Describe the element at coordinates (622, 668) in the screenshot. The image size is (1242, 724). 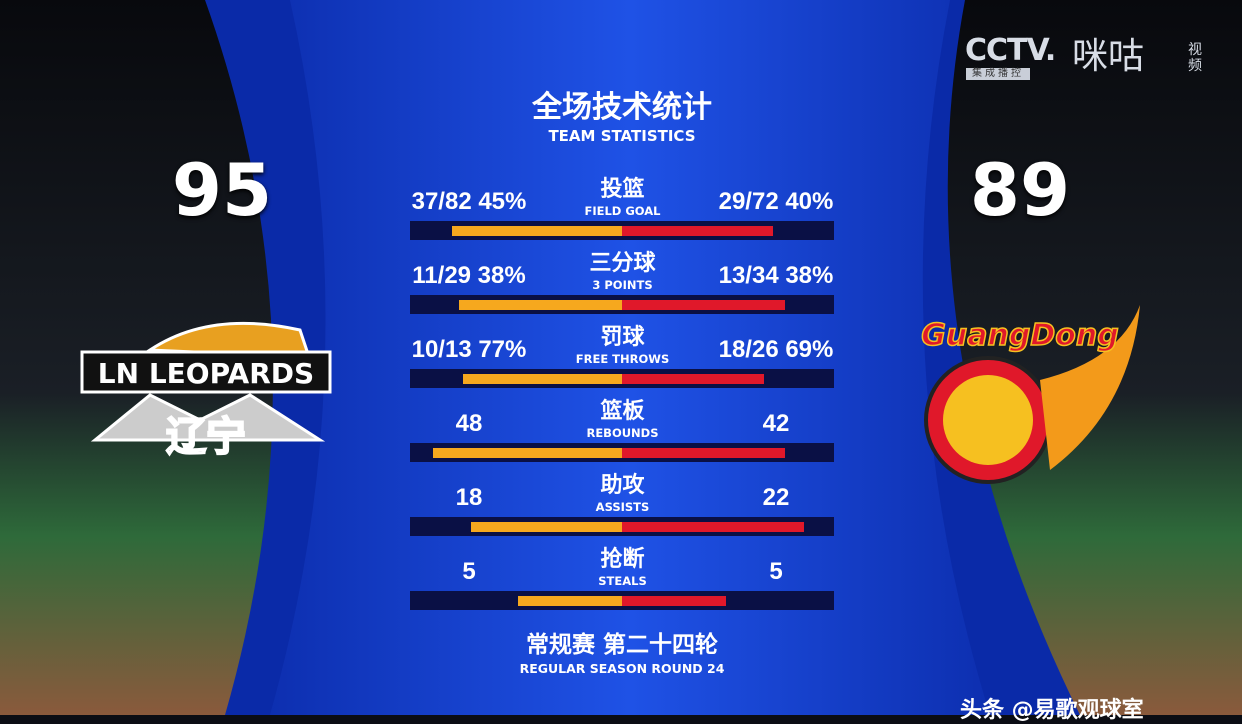
I see `round-label-en: REGULAR SEASON ROUND 24` at that location.